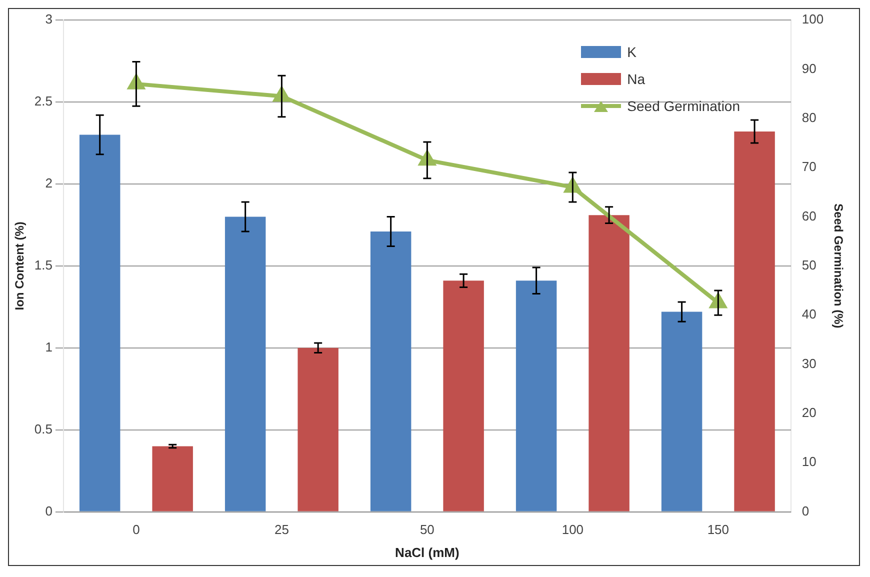 Image resolution: width=870 pixels, height=577 pixels. What do you see at coordinates (838, 266) in the screenshot?
I see `y2-axis-title: Seed Germination (%)` at bounding box center [838, 266].